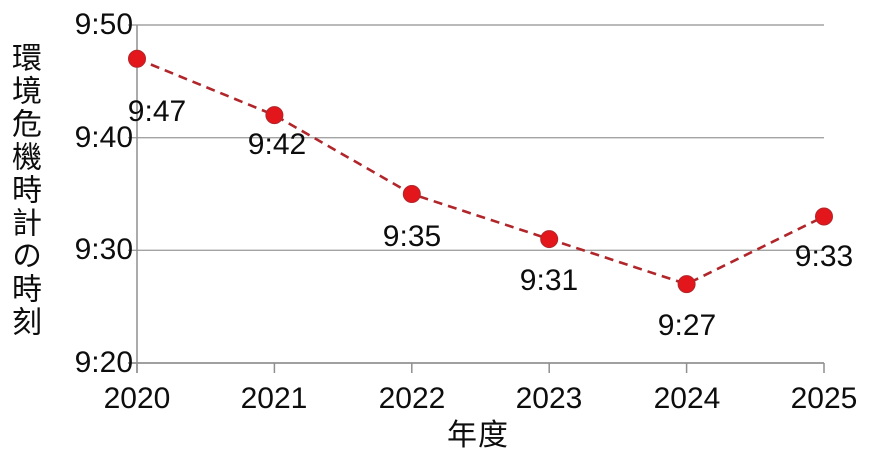 The height and width of the screenshot is (467, 879). Describe the element at coordinates (137, 398) in the screenshot. I see `x-tick-label: 2020` at that location.